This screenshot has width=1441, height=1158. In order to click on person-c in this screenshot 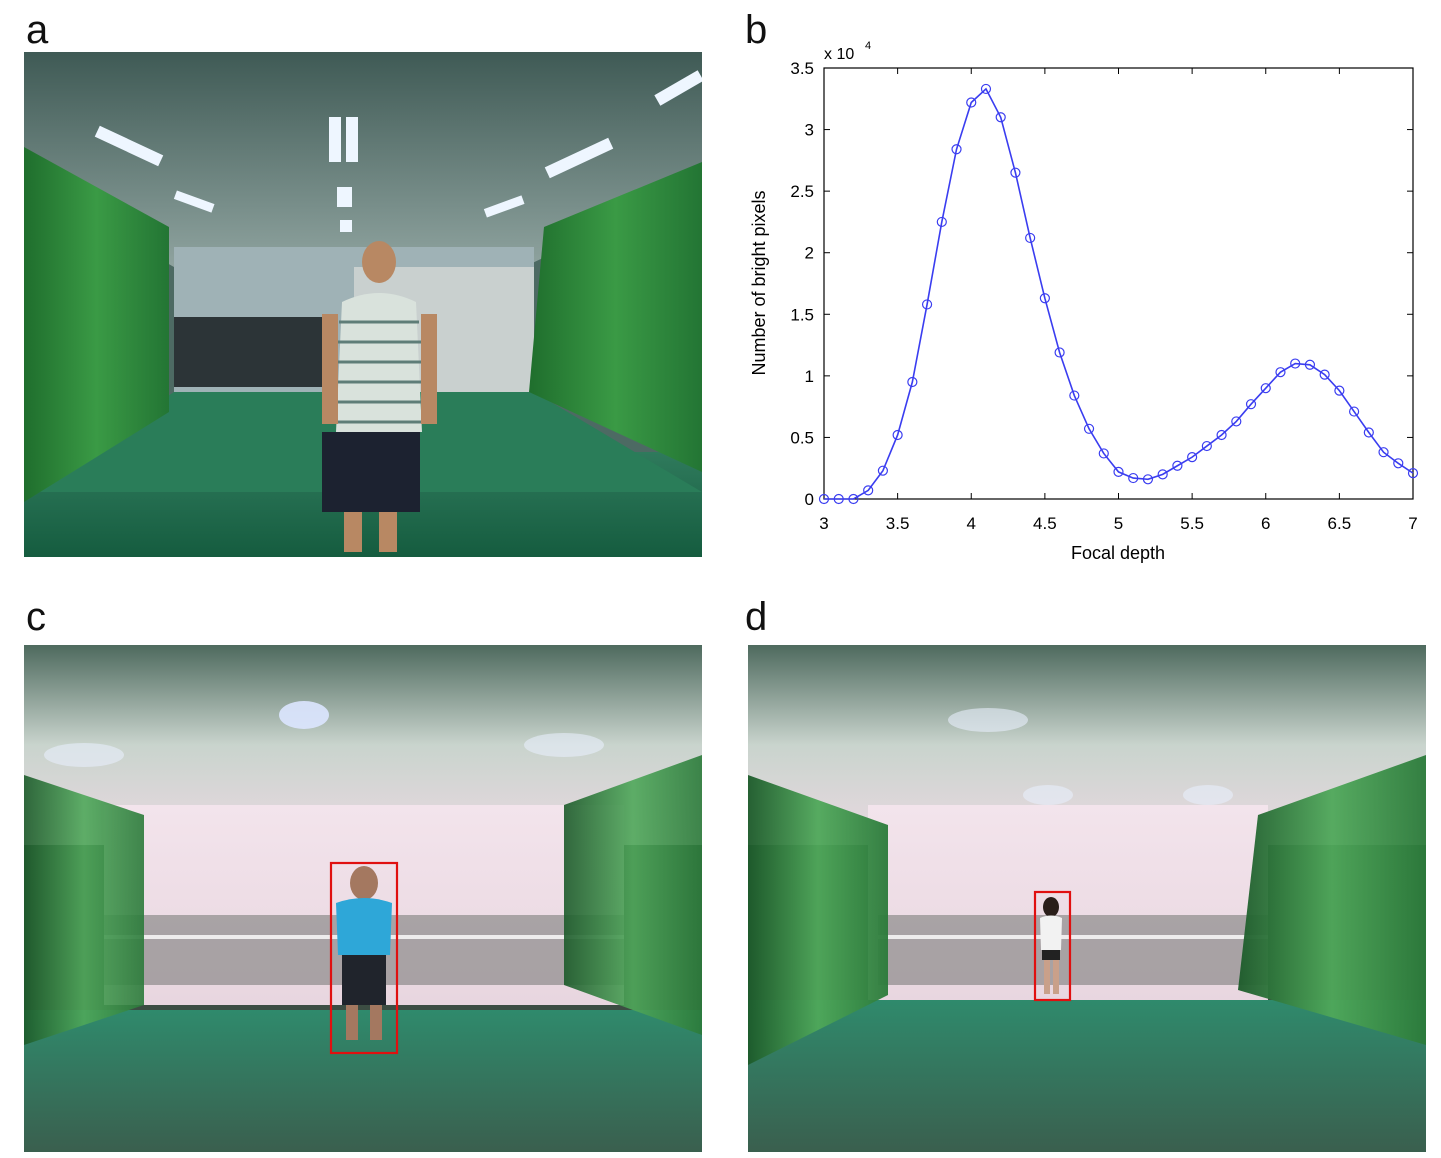, I will do `click(364, 953)`.